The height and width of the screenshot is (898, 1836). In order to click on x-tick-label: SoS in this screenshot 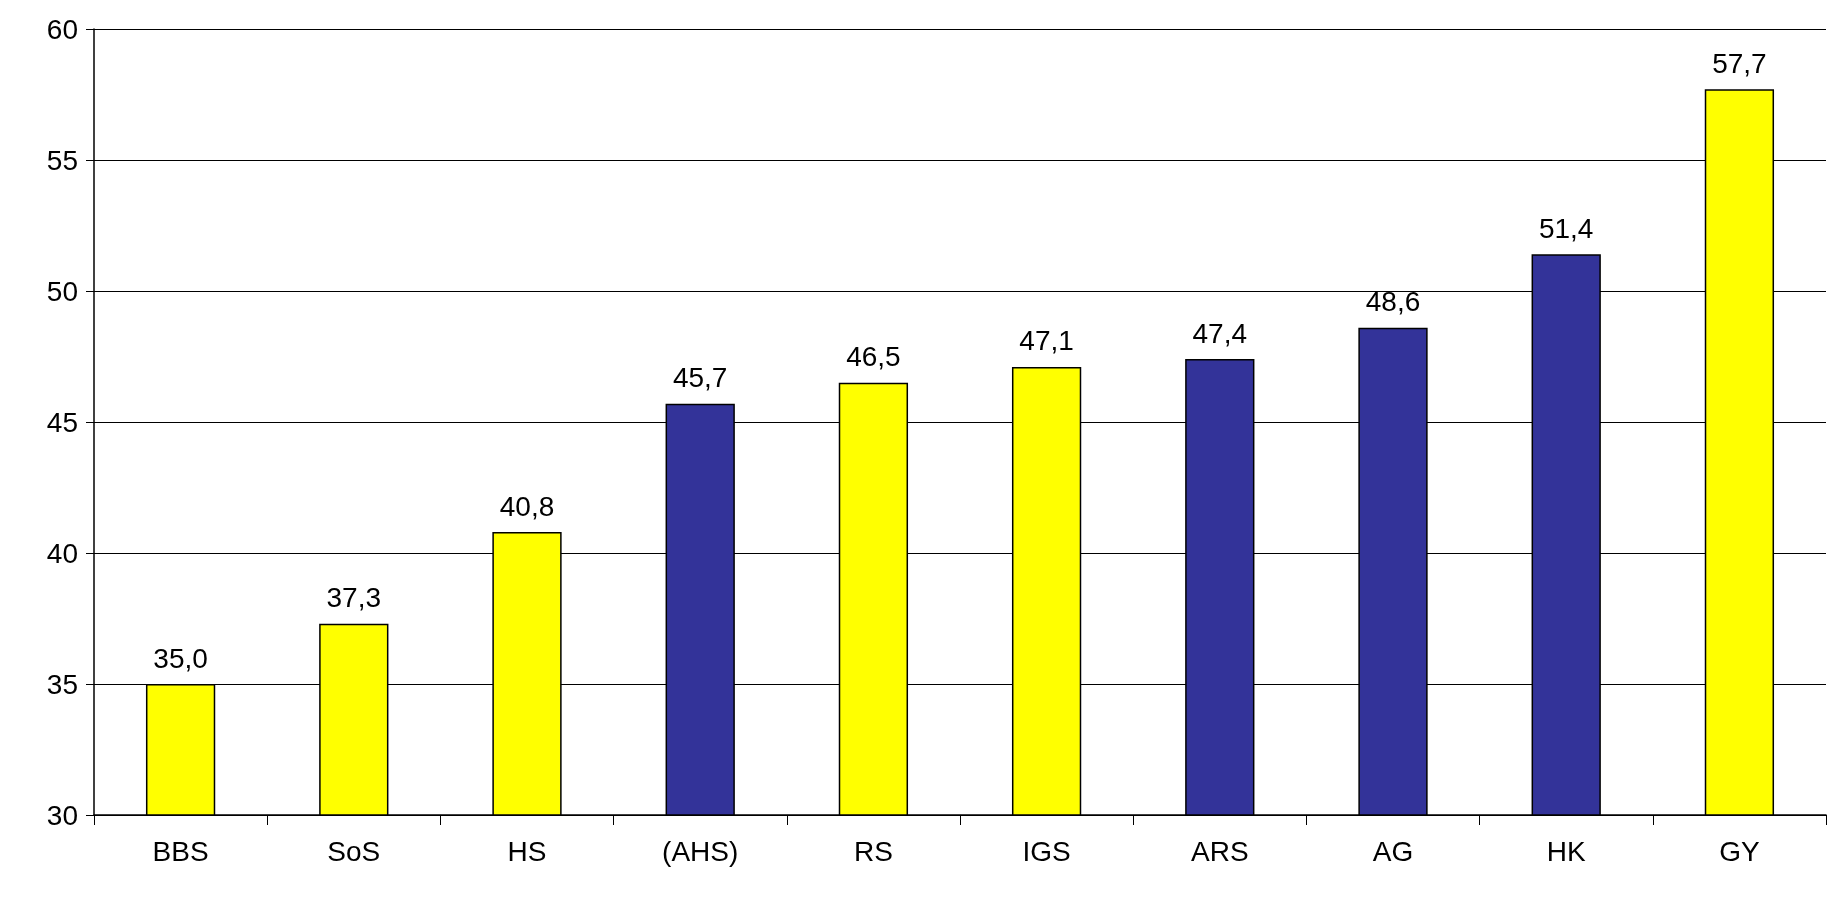, I will do `click(354, 851)`.